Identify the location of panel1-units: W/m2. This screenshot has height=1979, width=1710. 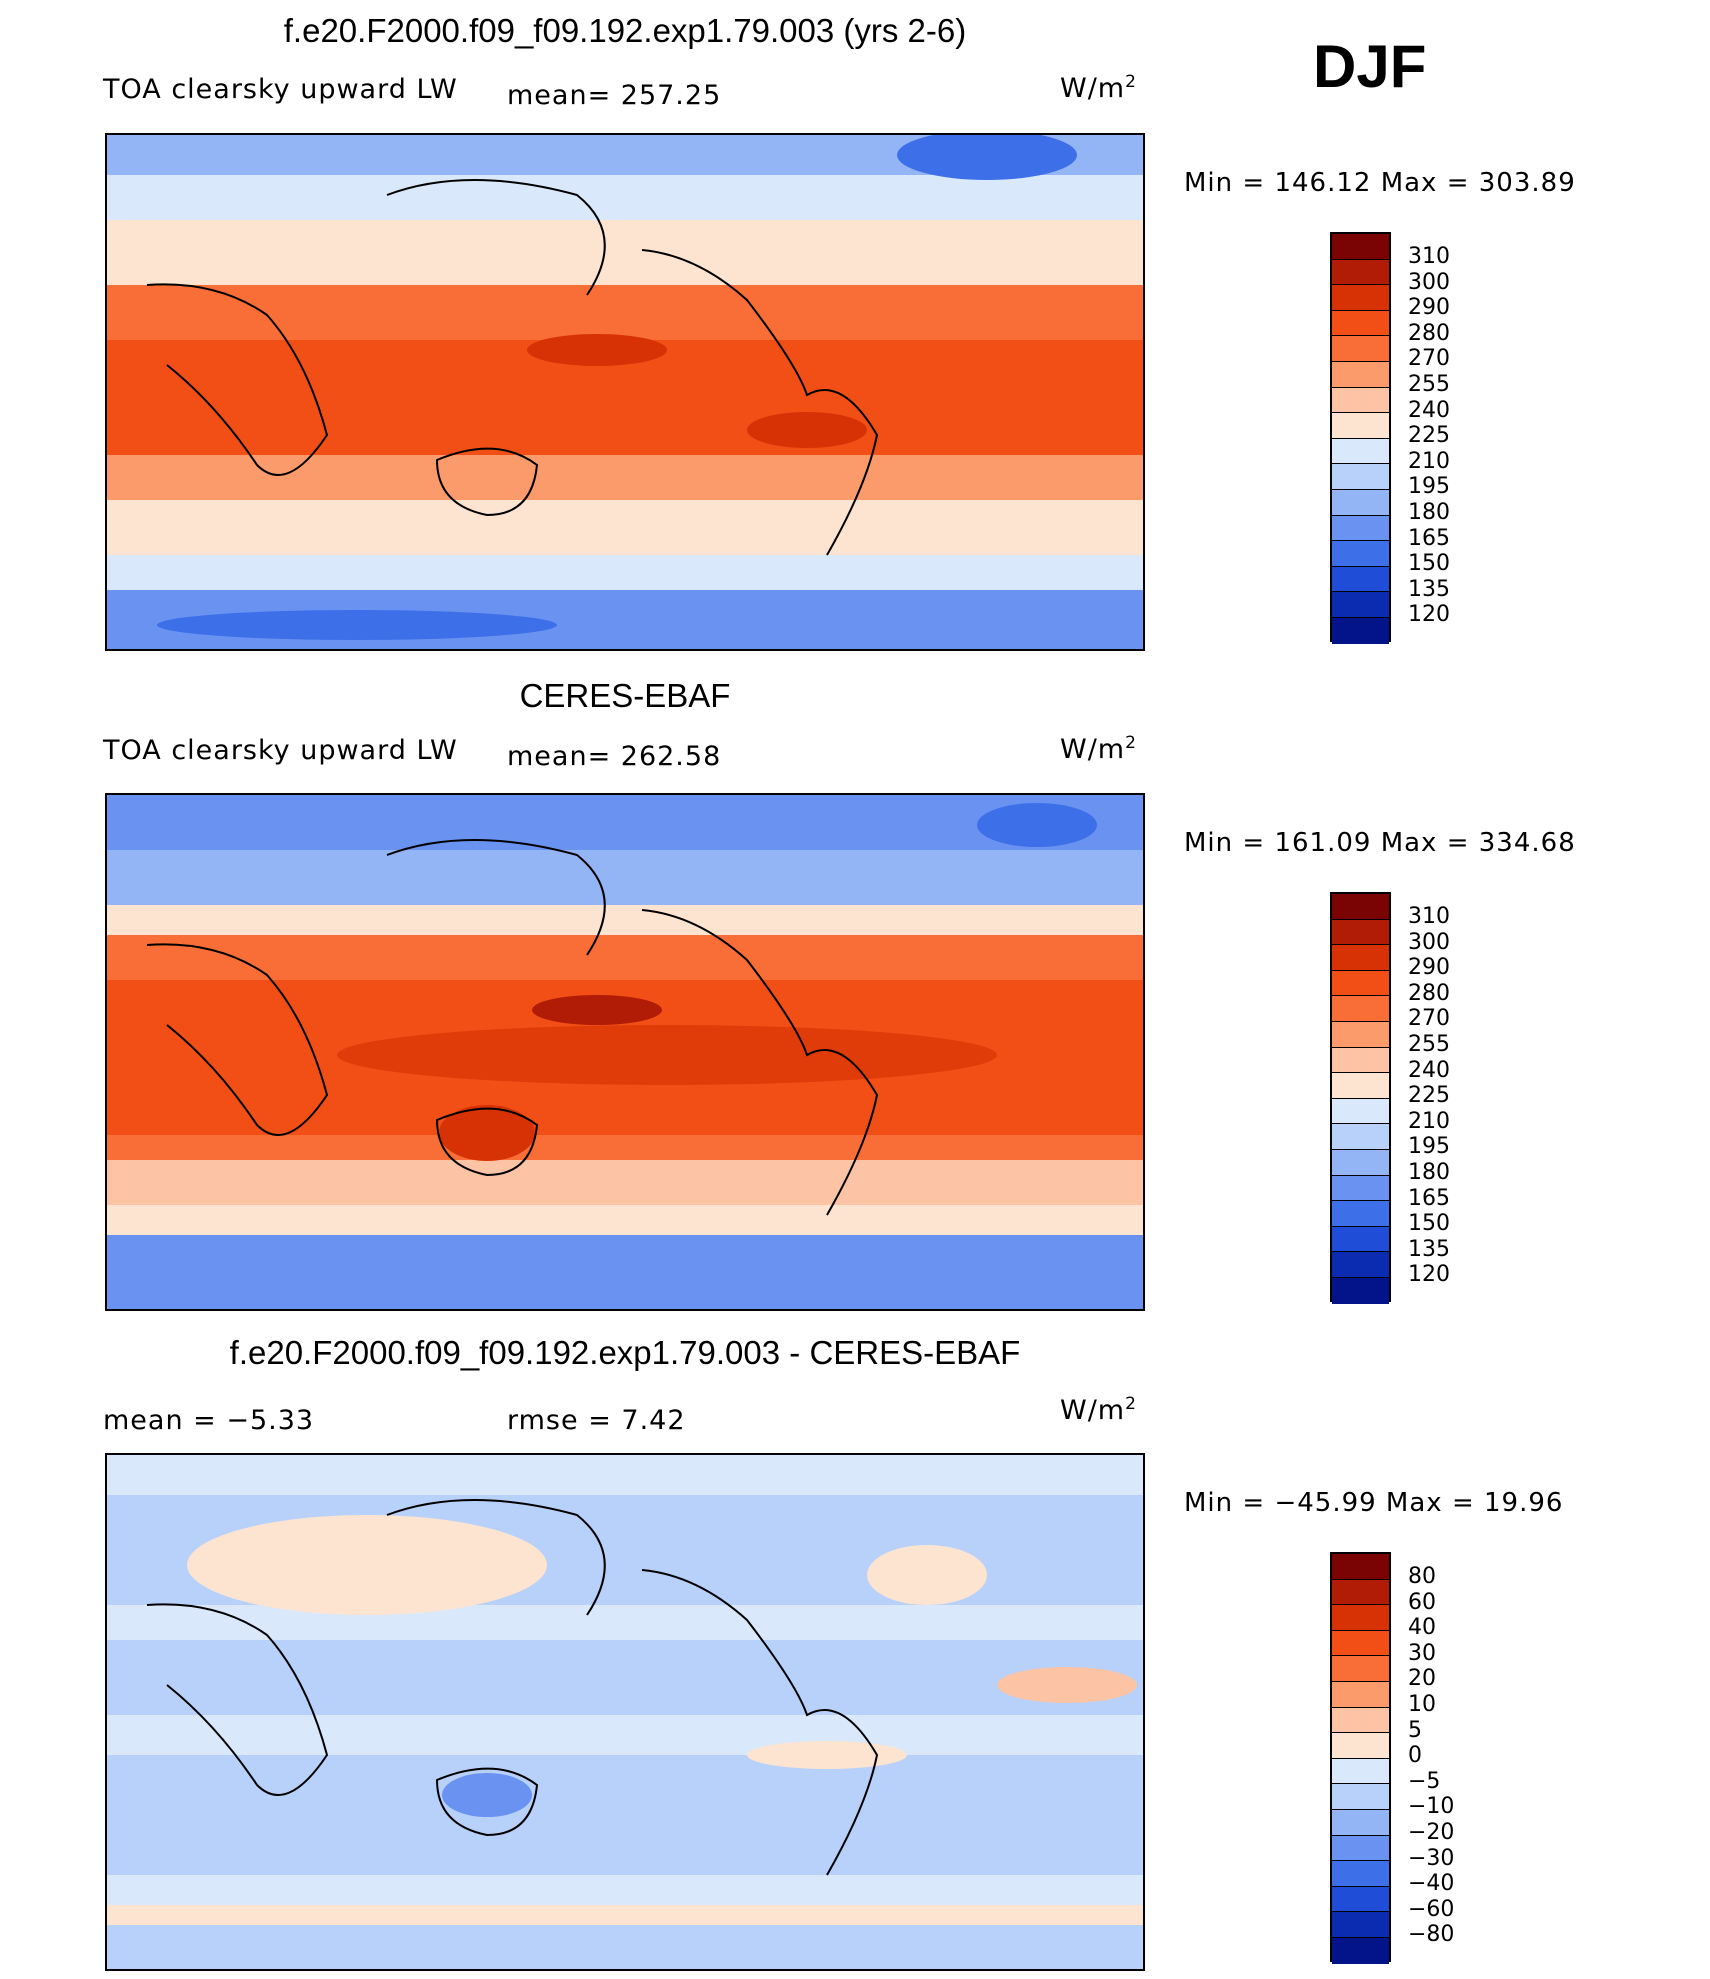
(1098, 88).